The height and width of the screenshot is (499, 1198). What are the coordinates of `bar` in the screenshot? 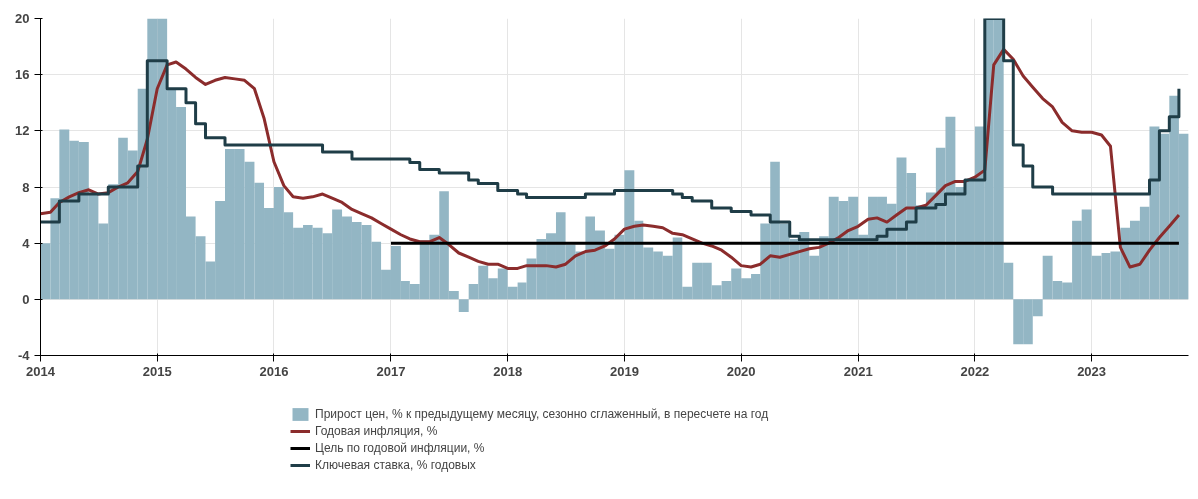 It's located at (463, 305).